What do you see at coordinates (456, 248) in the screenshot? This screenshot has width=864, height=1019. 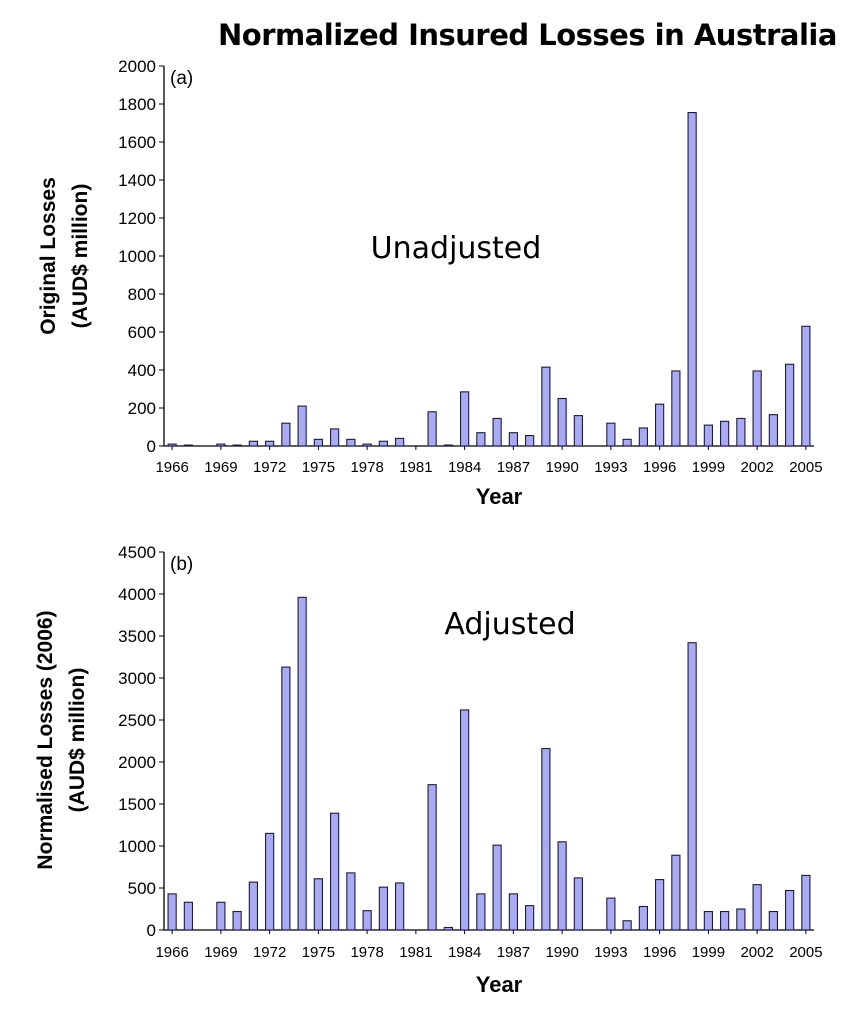 I see `chart-annotation: Unadjusted` at bounding box center [456, 248].